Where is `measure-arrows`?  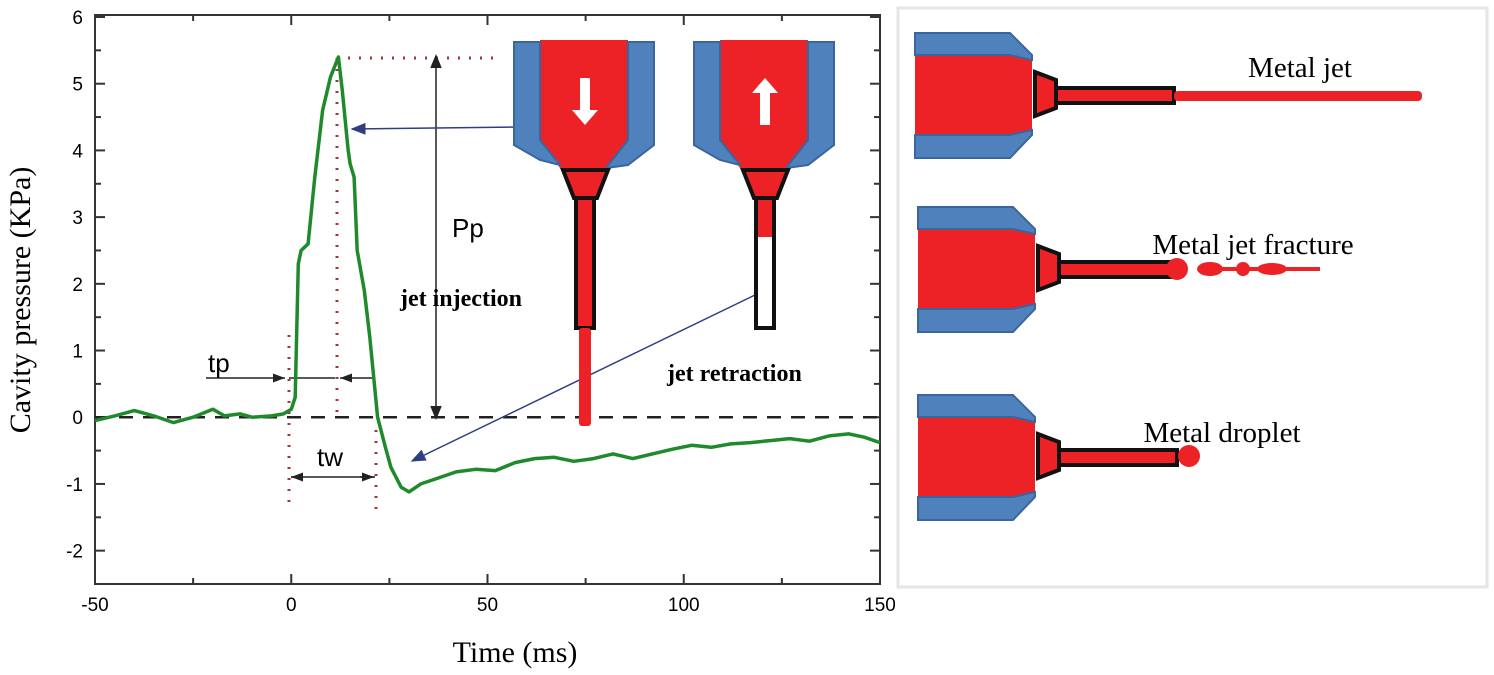
measure-arrows is located at coordinates (324, 268).